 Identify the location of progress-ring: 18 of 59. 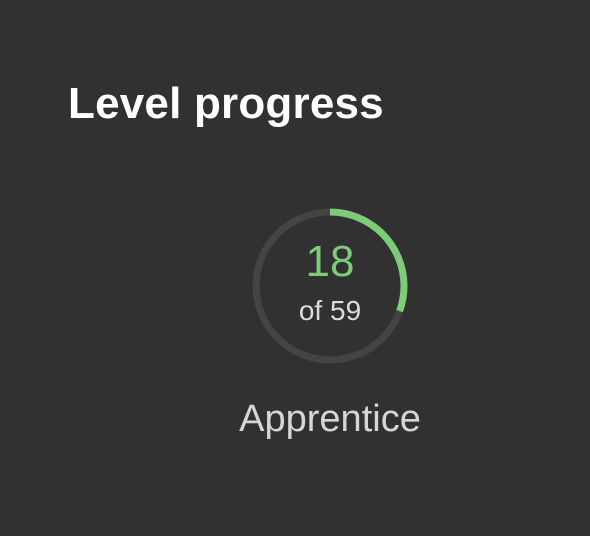
(330, 286).